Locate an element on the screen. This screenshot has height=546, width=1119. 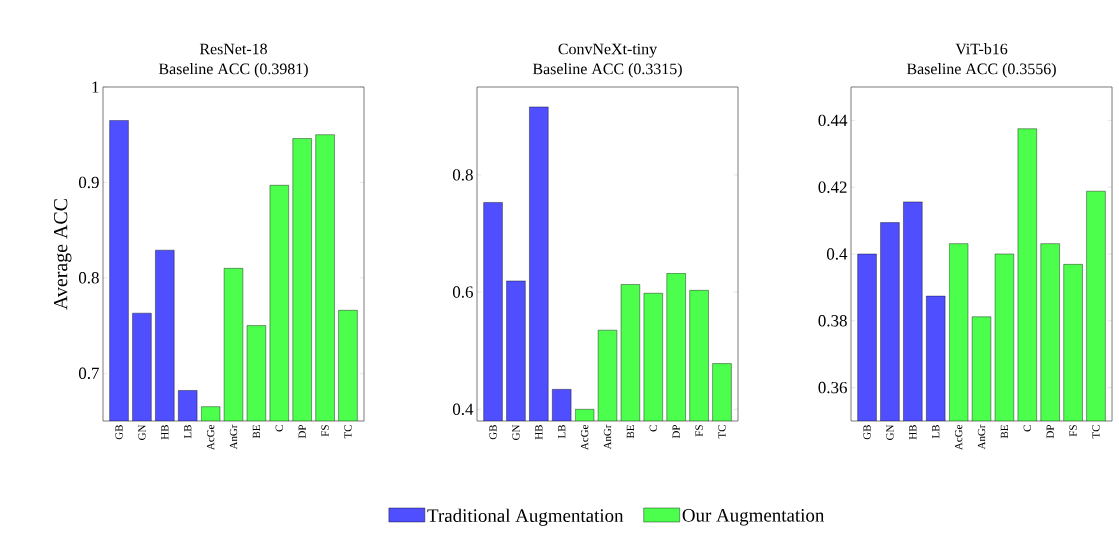
chart-title: ResNet-18 is located at coordinates (233, 49).